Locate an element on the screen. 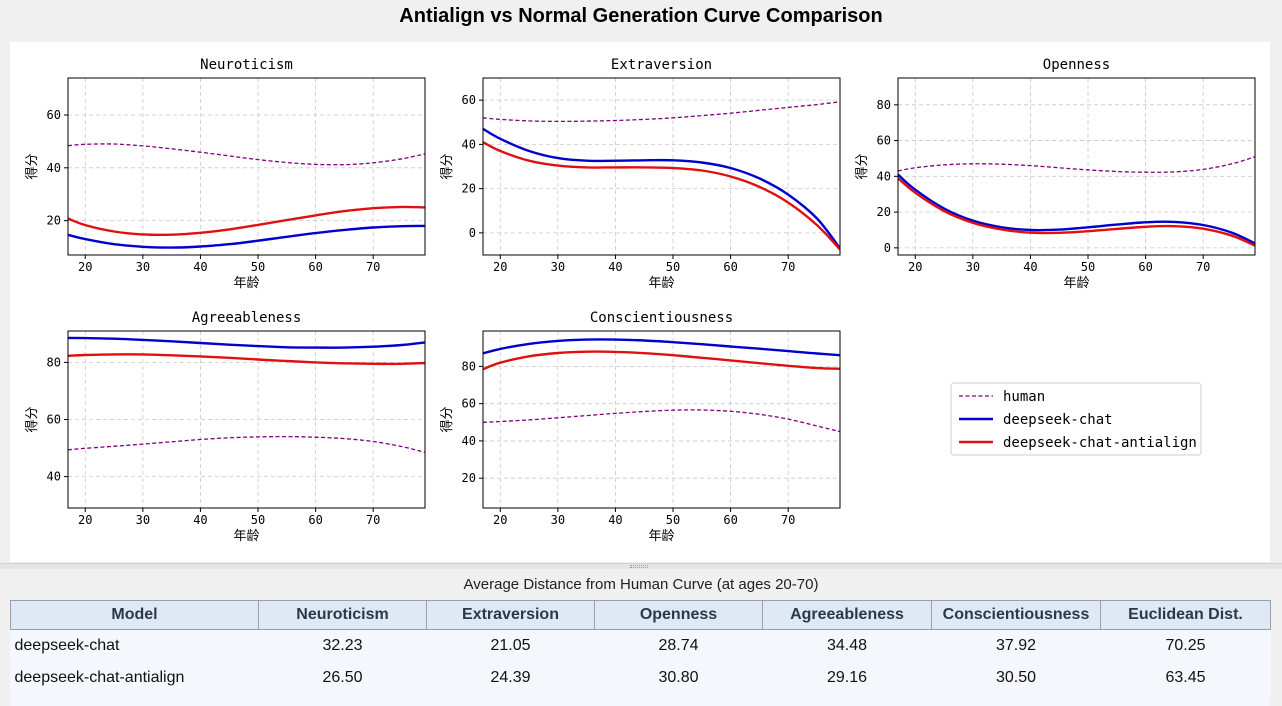 This screenshot has width=1282, height=706. legend-label-deepseek-chat: deepseek-chat is located at coordinates (1058, 420).